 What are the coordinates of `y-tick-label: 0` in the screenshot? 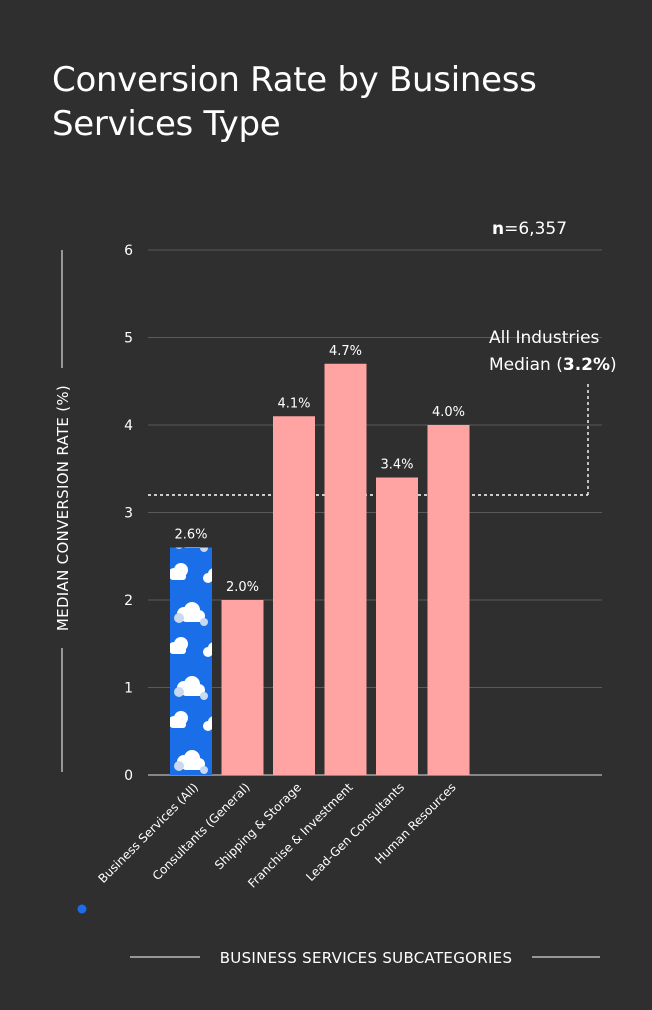 It's located at (128, 776).